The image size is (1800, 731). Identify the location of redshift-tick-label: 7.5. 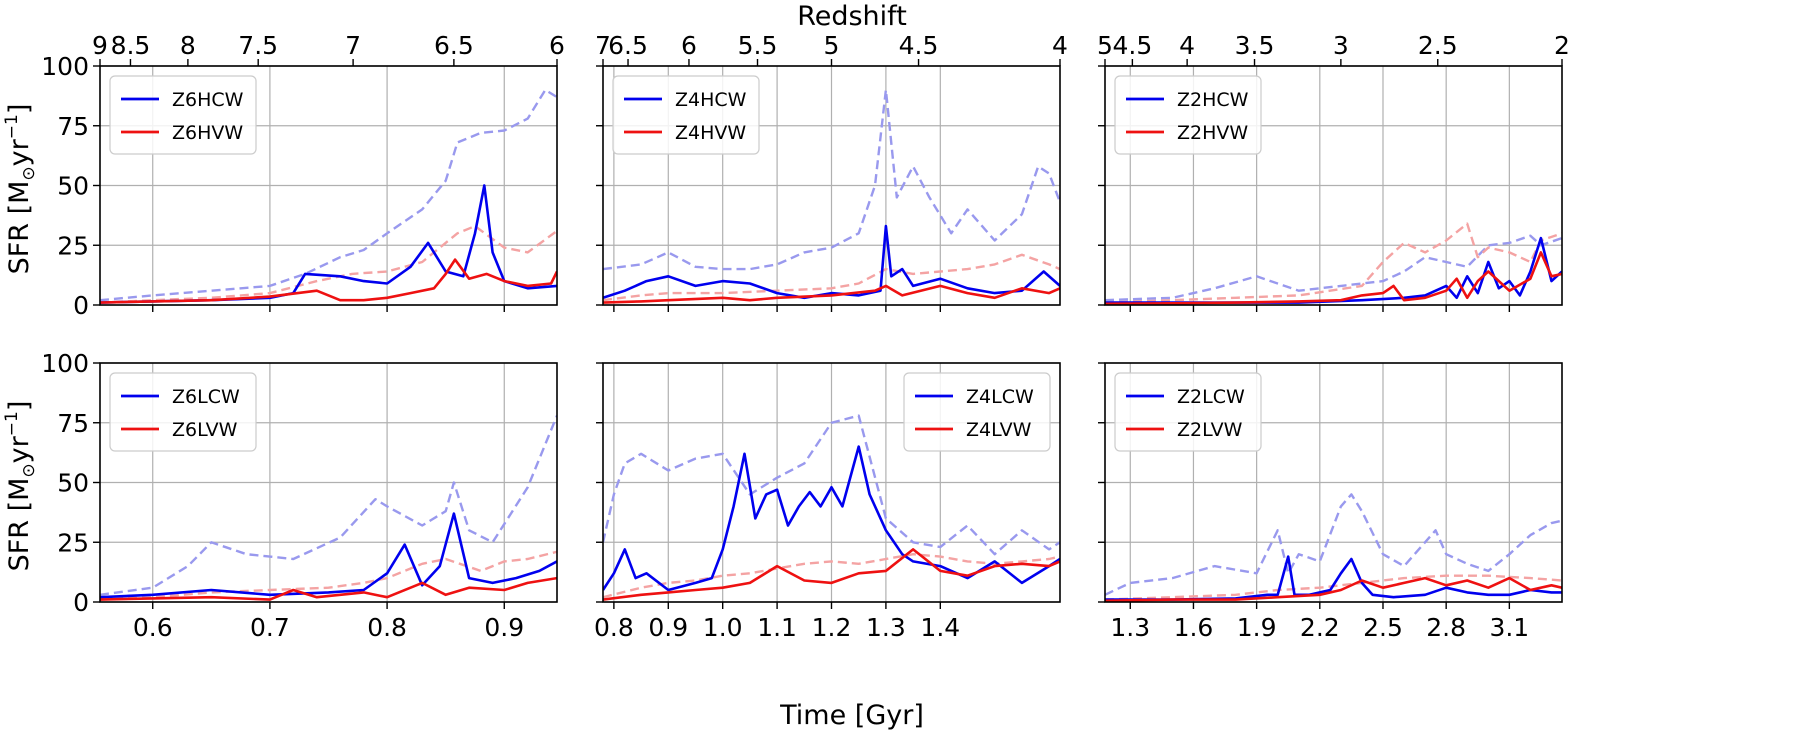
(258, 45).